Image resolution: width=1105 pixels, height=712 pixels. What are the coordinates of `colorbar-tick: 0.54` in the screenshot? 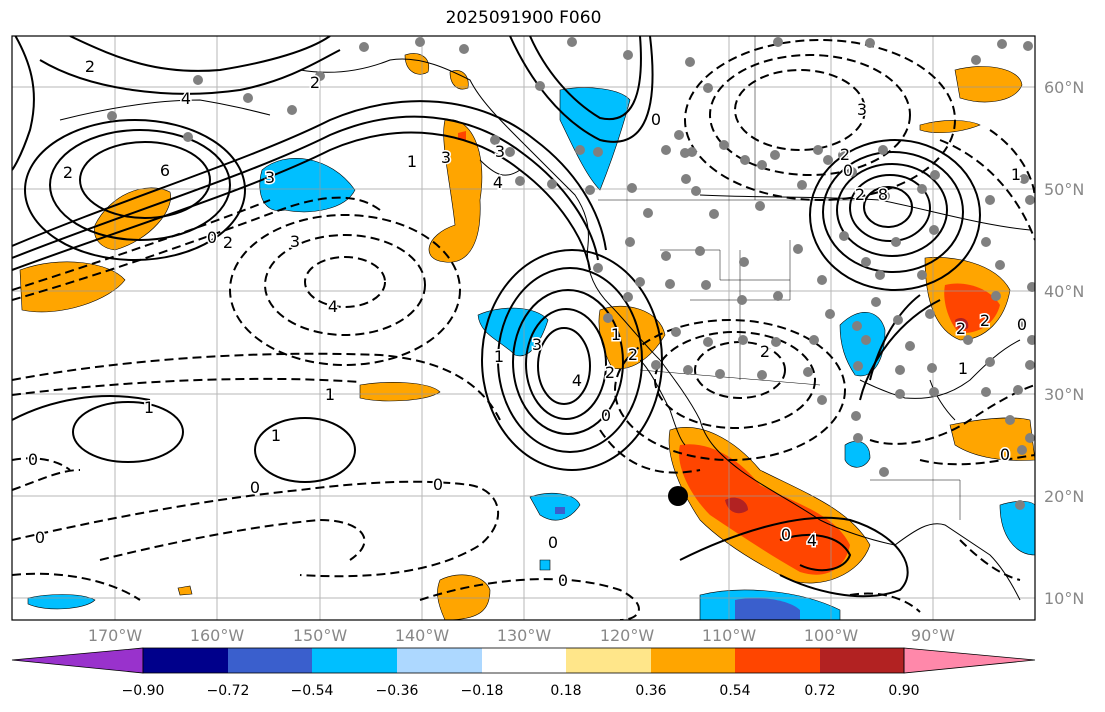 It's located at (735, 691).